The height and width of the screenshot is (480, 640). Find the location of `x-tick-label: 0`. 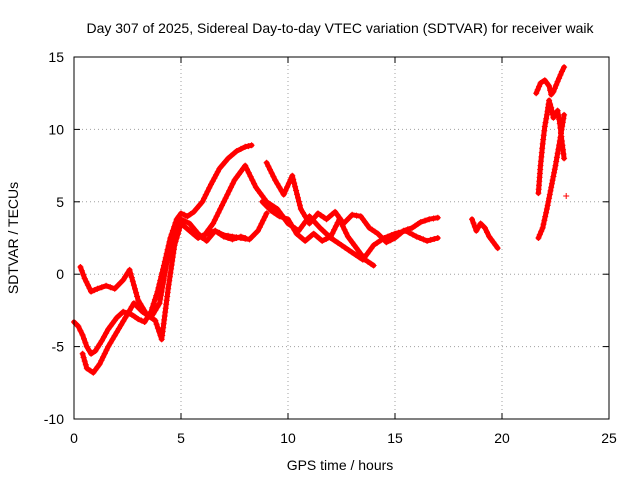

x-tick-label: 0 is located at coordinates (74, 438).